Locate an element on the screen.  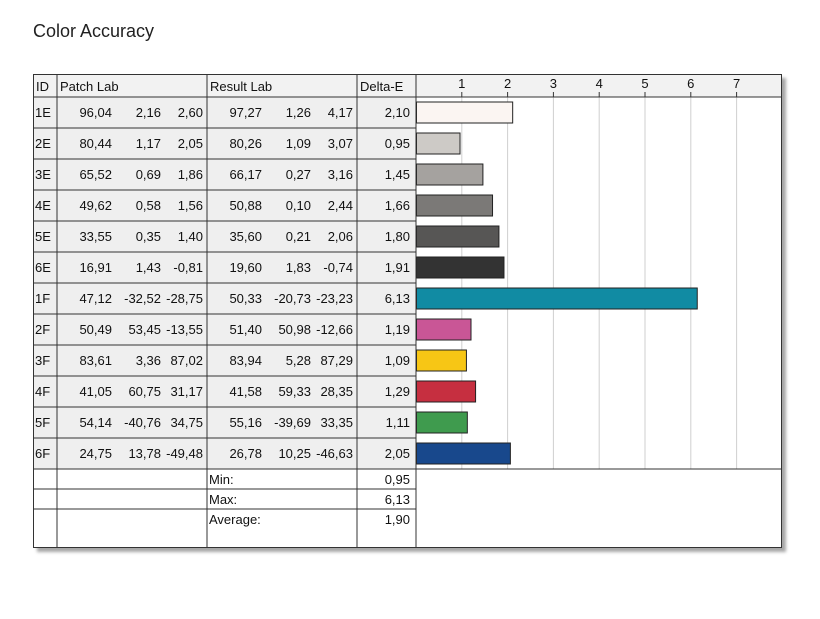
patch-lab-value: 0,35 is located at coordinates (148, 236).